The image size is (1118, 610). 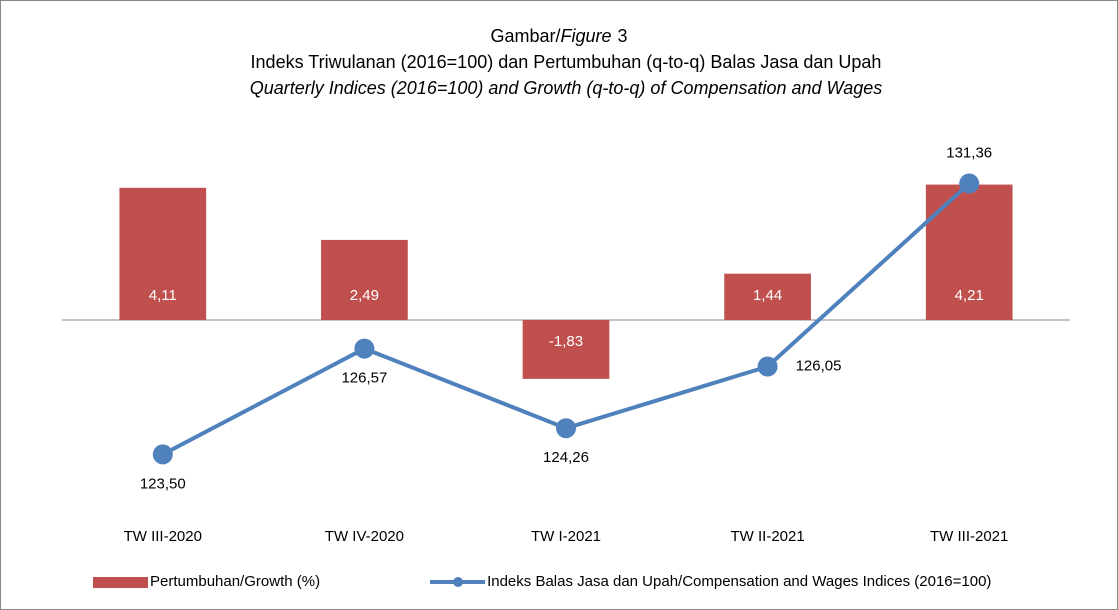 I want to click on line-label: 123,50, so click(x=163, y=483).